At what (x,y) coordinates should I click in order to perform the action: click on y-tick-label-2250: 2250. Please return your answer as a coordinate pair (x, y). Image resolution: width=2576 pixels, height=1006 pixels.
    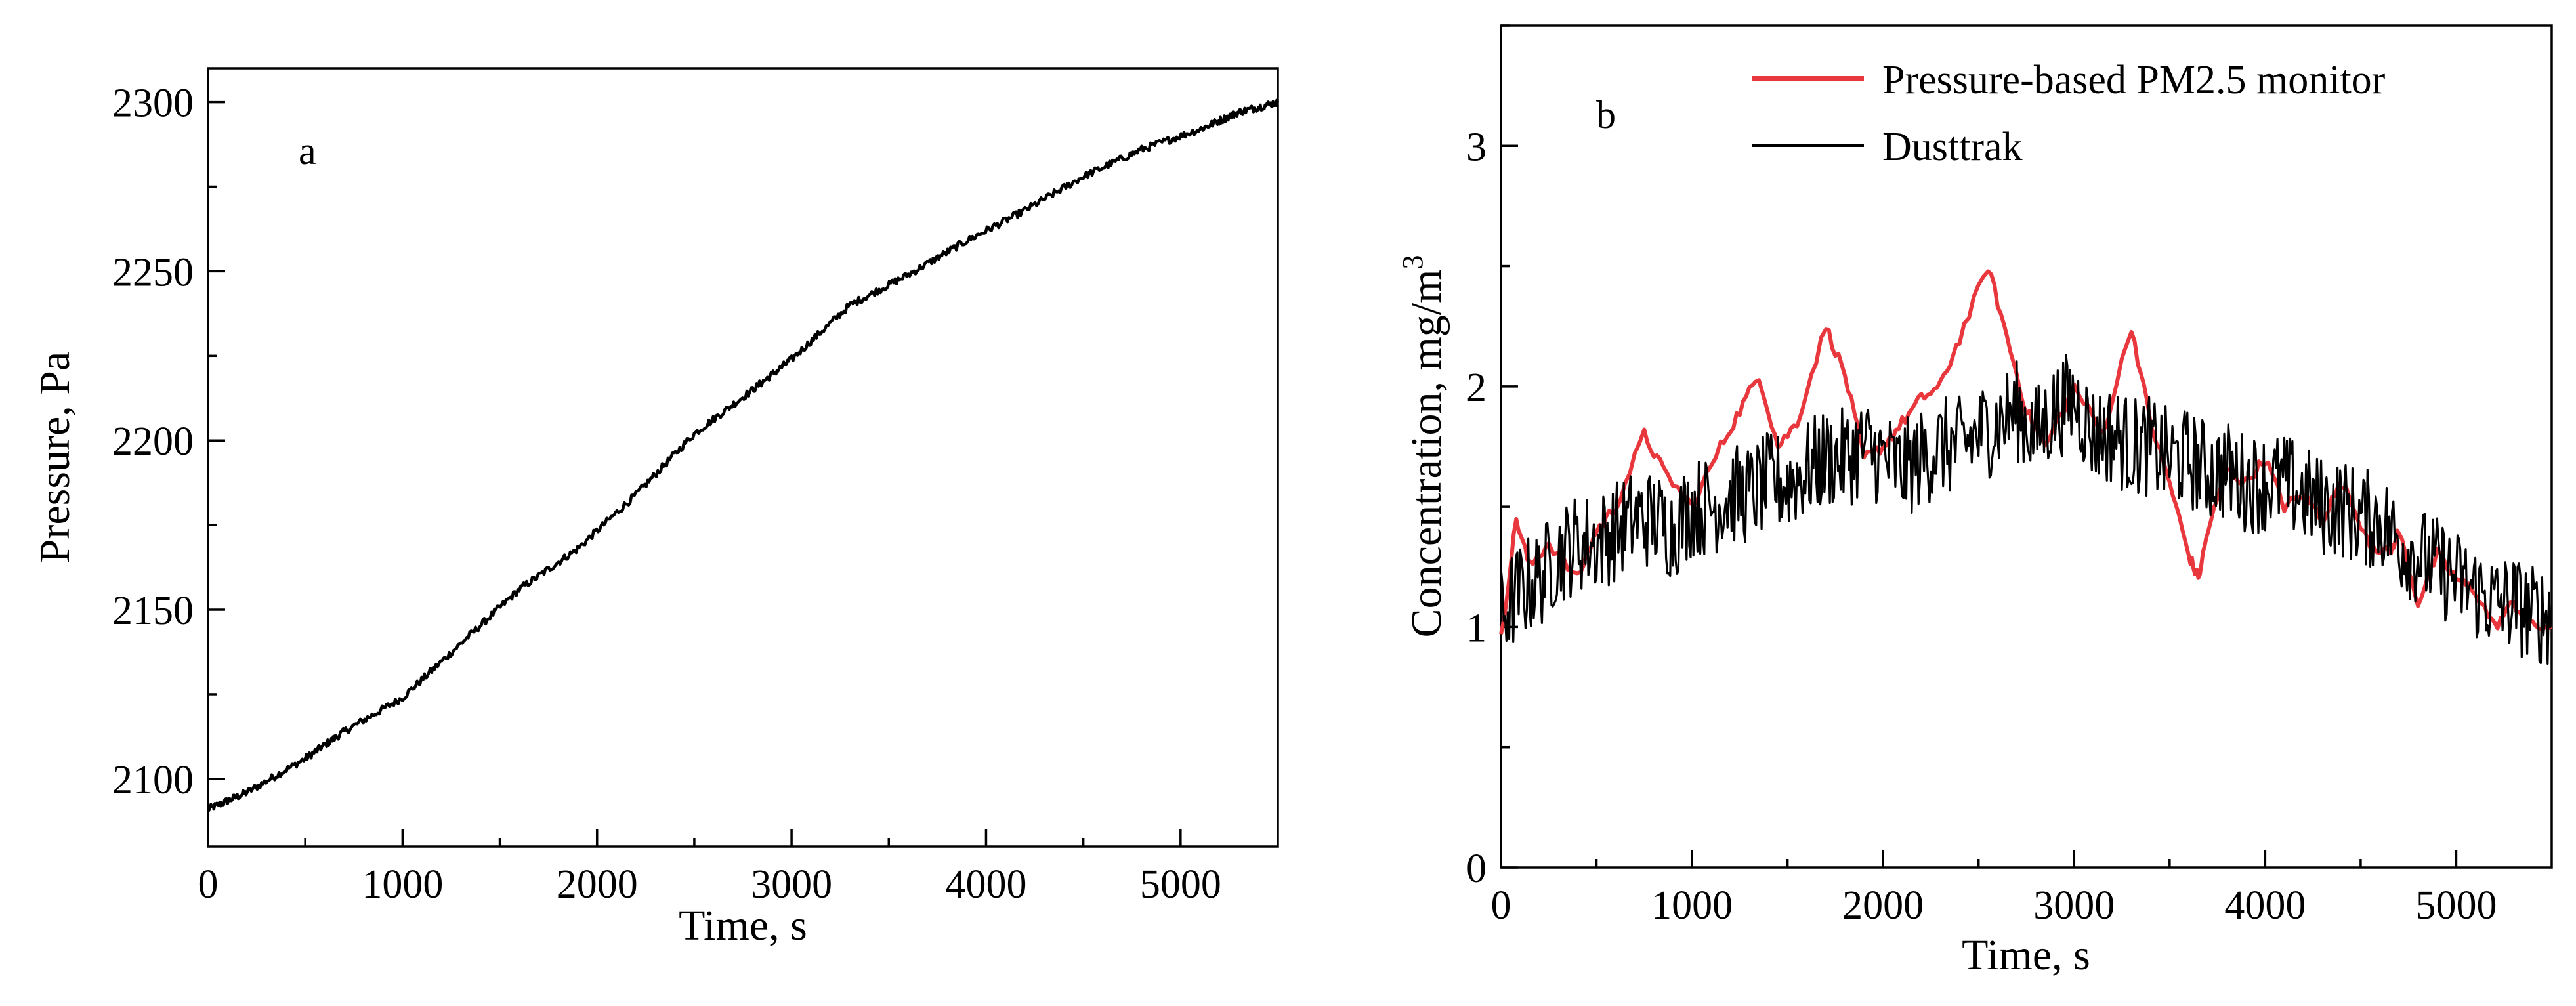
    Looking at the image, I should click on (153, 272).